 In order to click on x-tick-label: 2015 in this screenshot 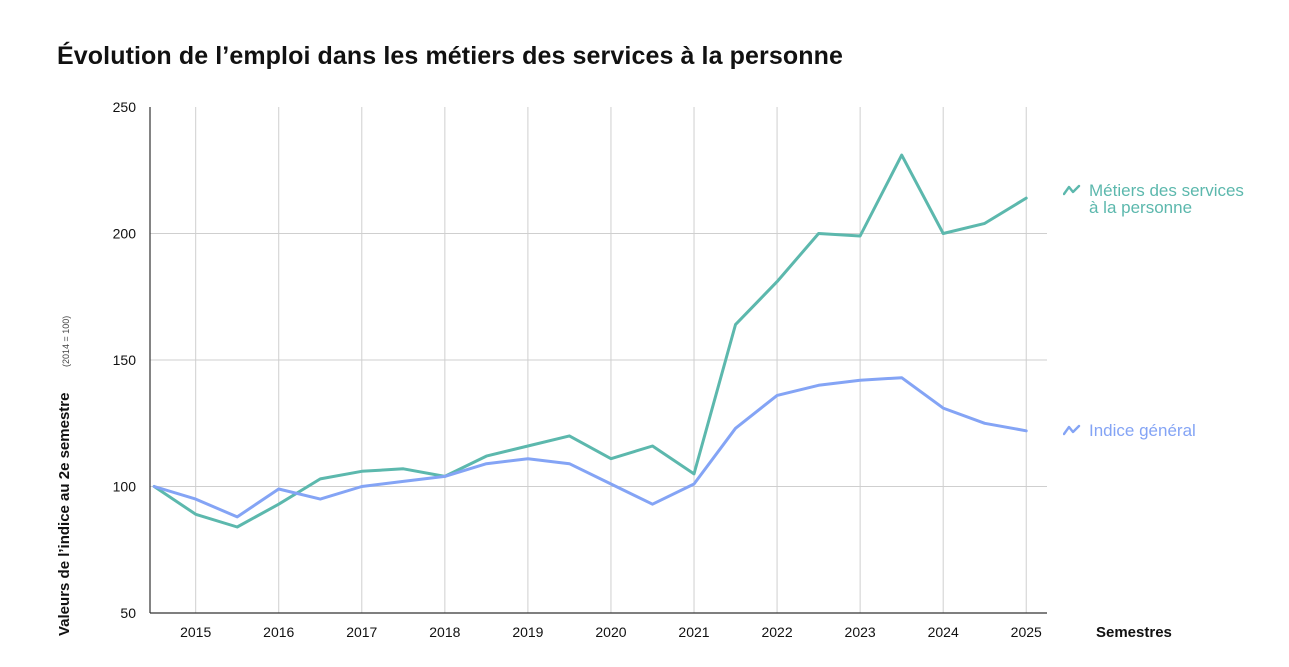, I will do `click(195, 632)`.